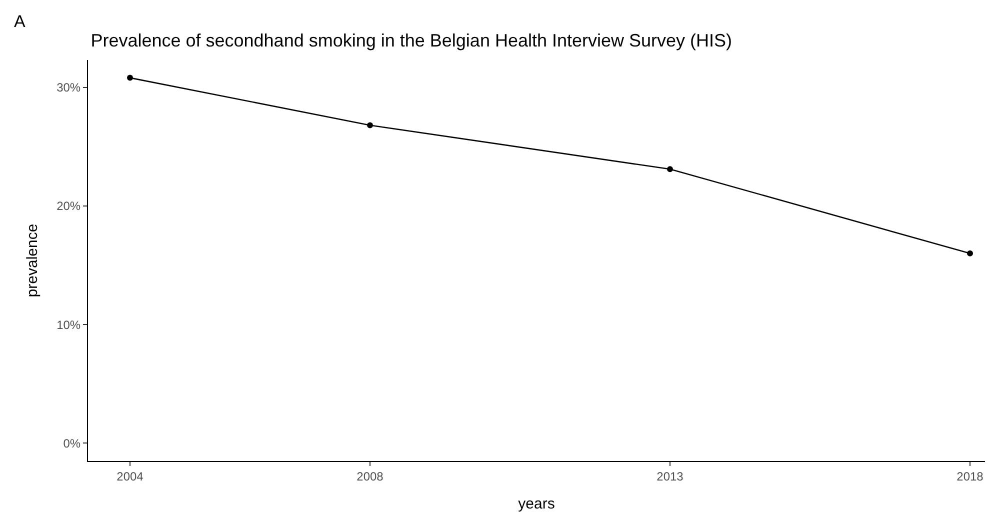 The height and width of the screenshot is (521, 998). I want to click on x-tick-label: 2018, so click(970, 476).